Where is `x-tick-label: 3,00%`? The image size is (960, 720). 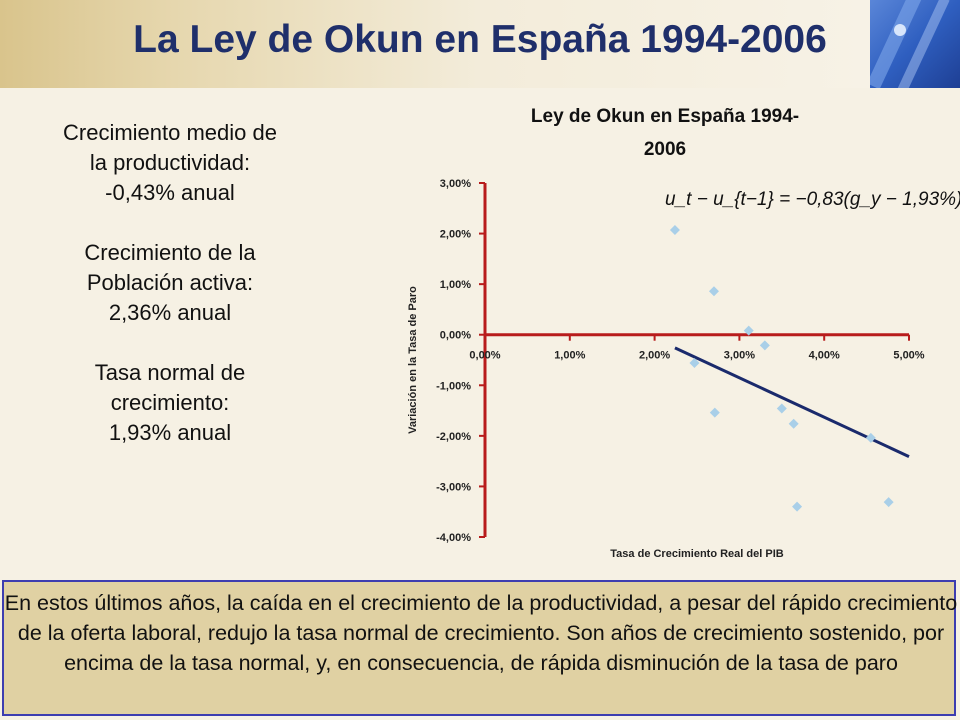
x-tick-label: 3,00% is located at coordinates (739, 356).